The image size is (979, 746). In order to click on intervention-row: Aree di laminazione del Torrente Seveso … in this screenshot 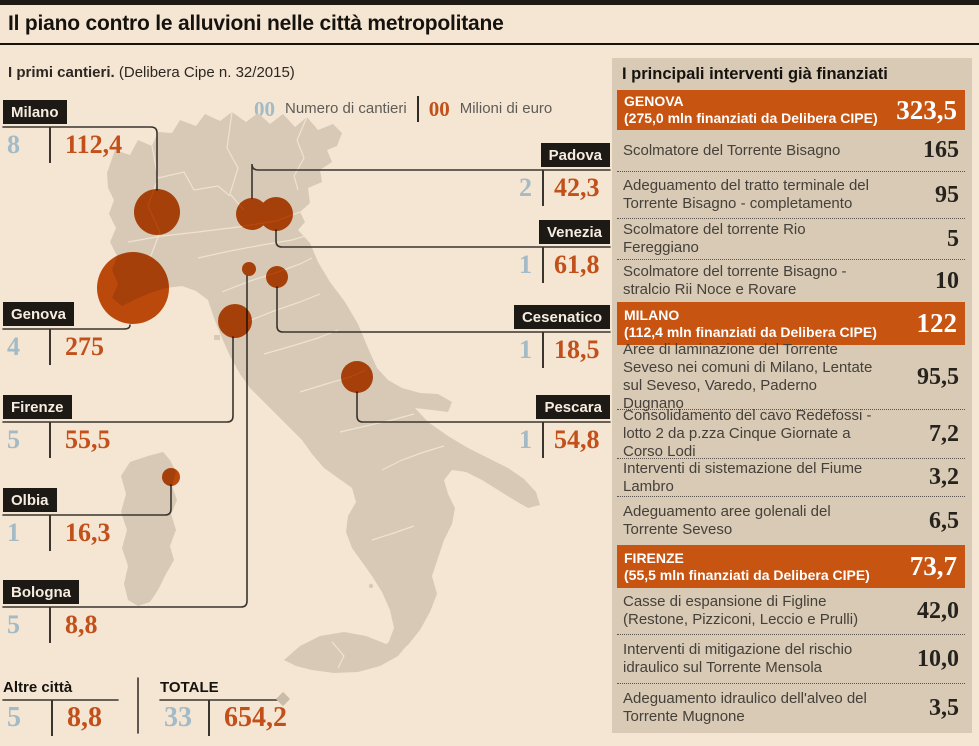, I will do `click(791, 376)`.